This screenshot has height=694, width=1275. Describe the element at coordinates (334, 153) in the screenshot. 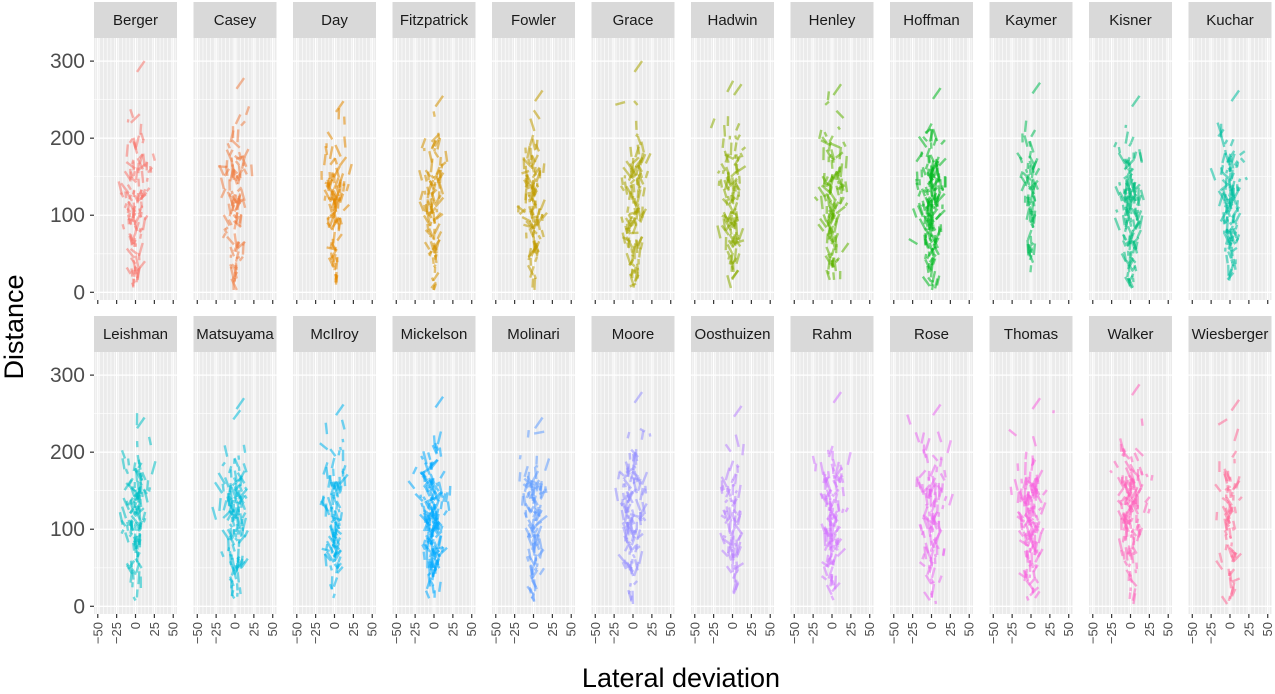

I see `facet-panel: Day` at that location.